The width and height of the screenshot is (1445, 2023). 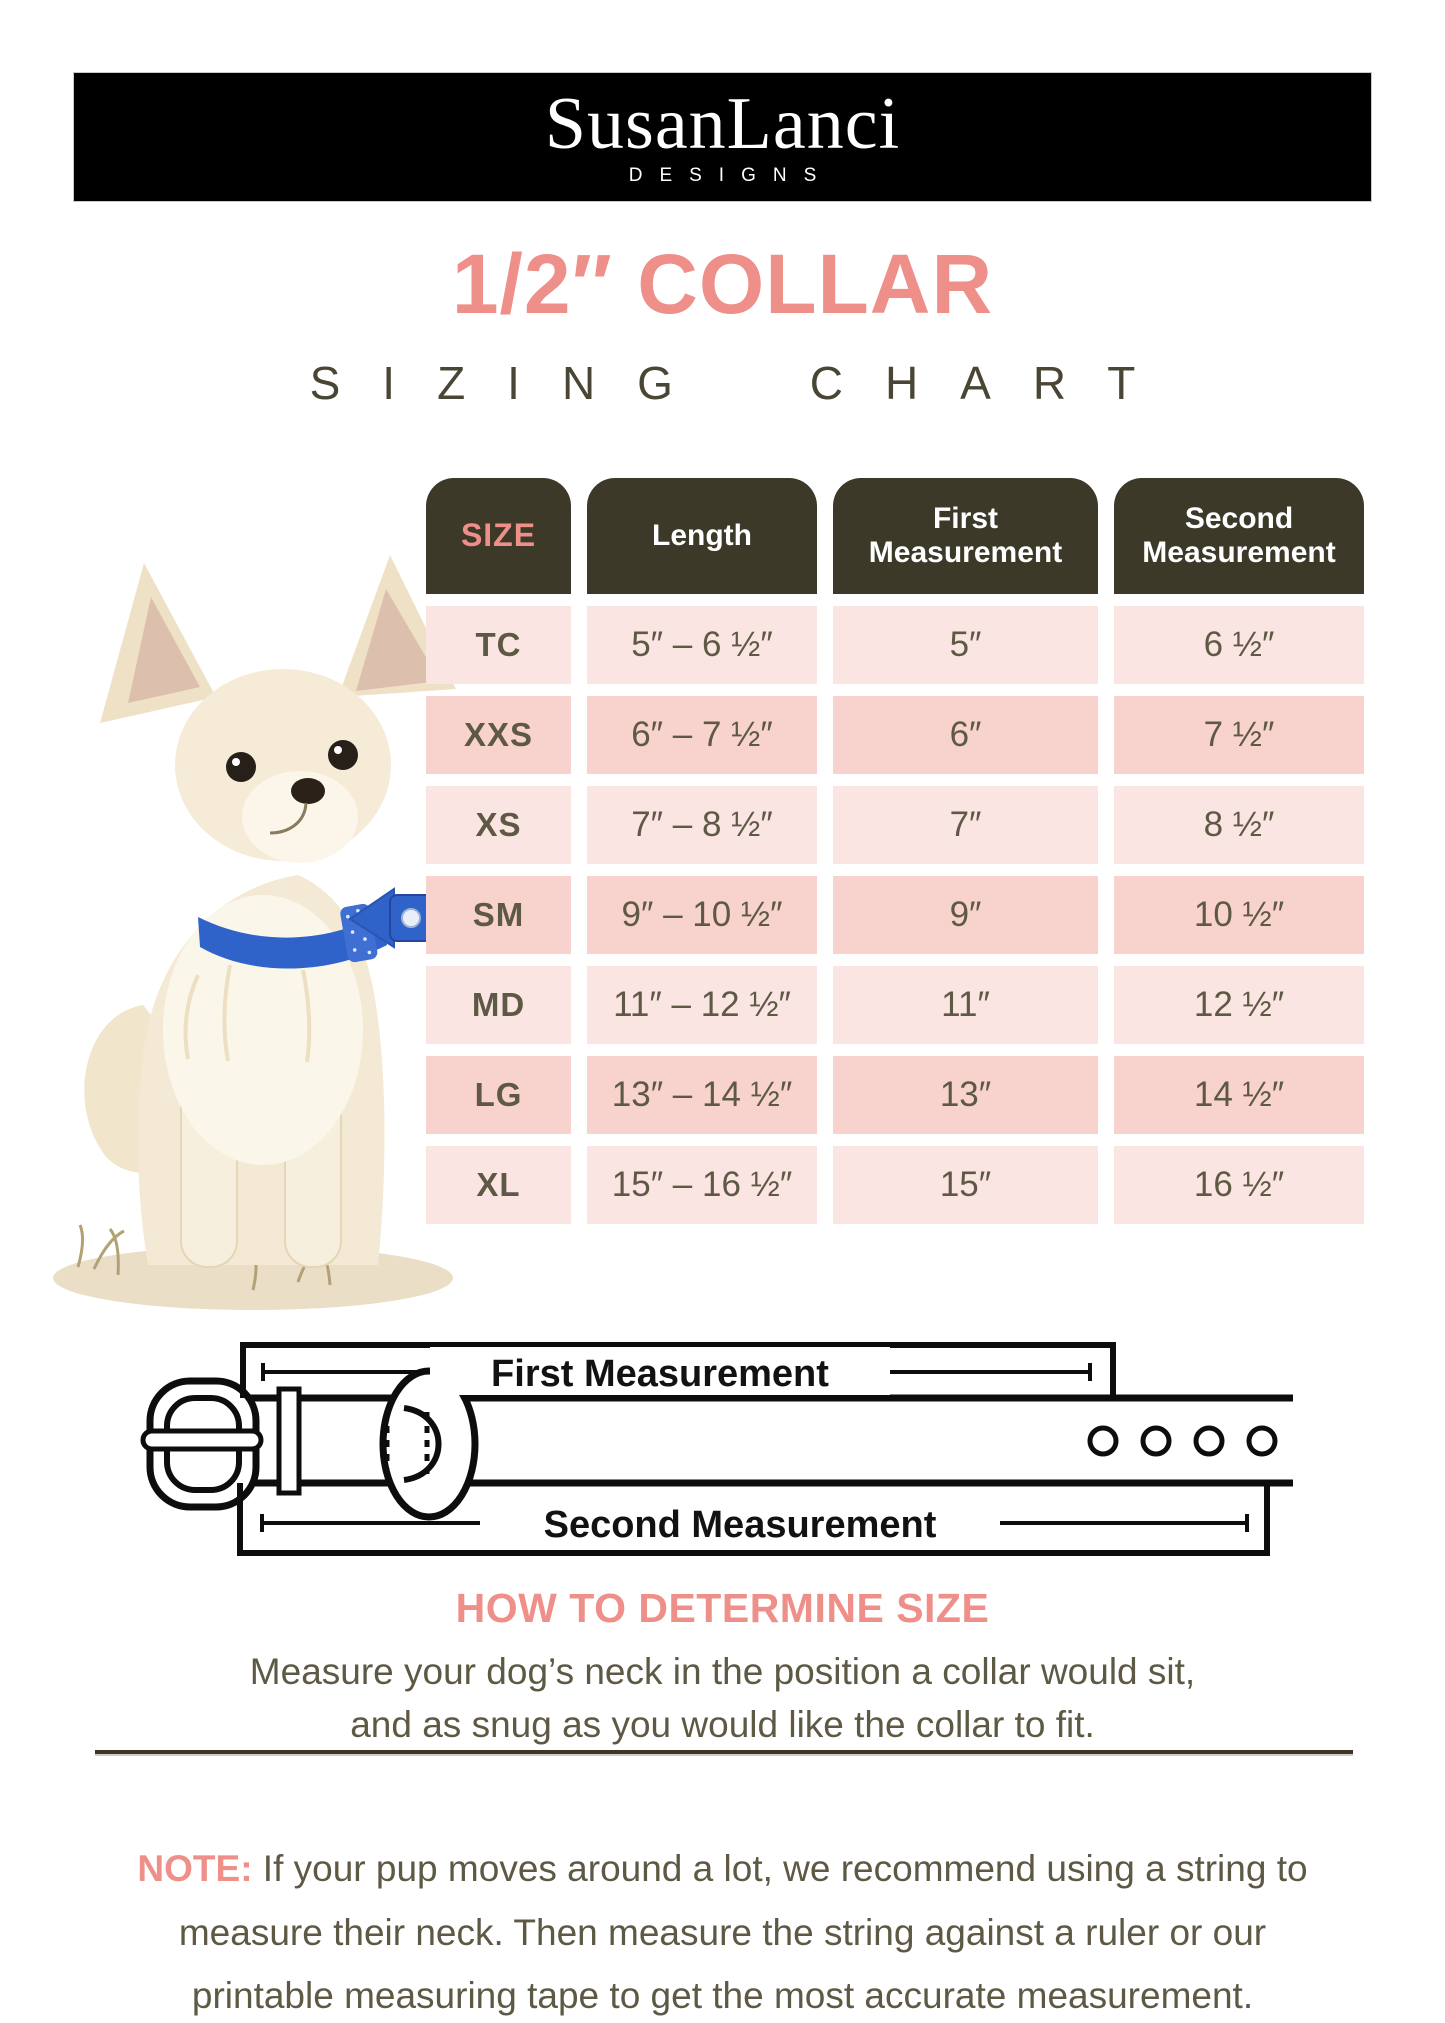 I want to click on table-cell: 11″, so click(x=965, y=1005).